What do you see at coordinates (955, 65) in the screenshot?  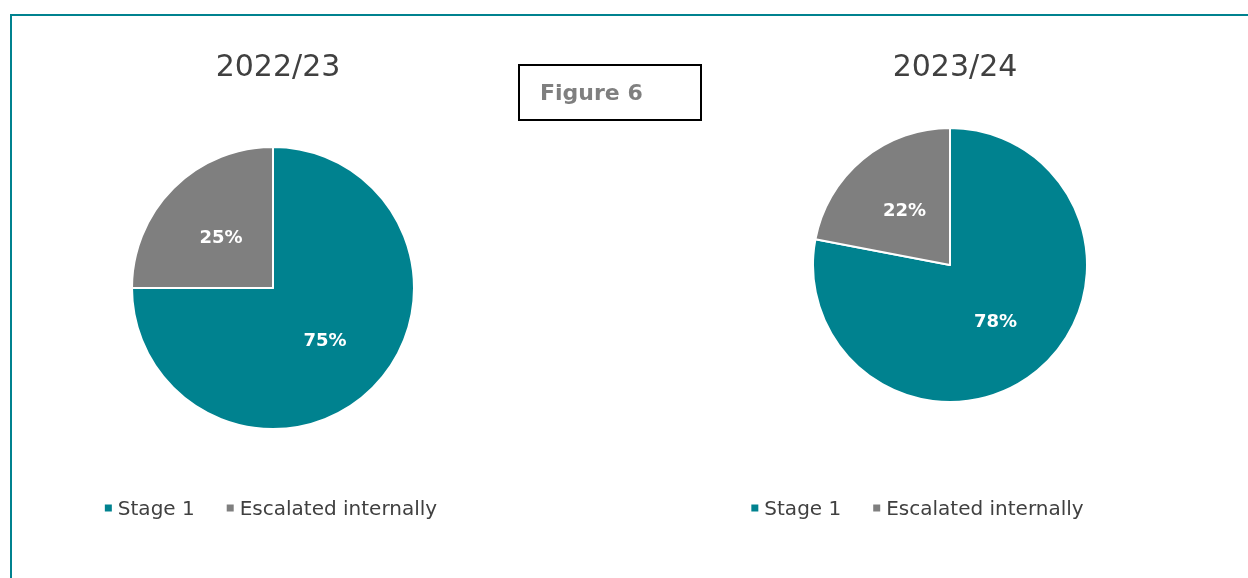 I see `chart-title: 2023/24` at bounding box center [955, 65].